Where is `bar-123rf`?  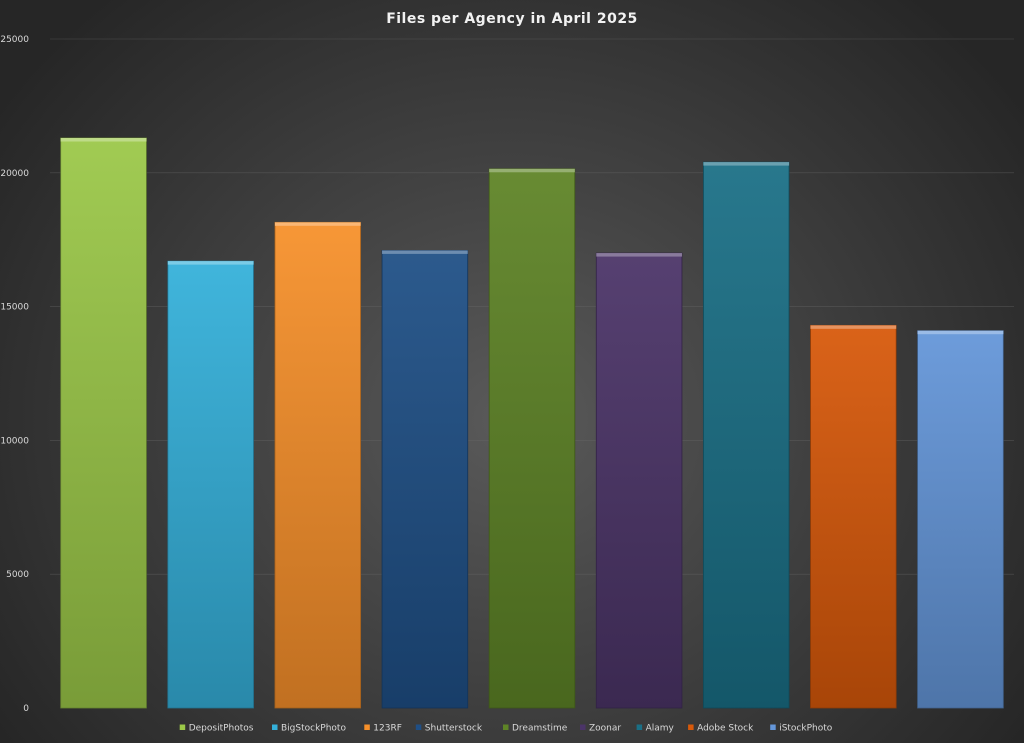 bar-123rf is located at coordinates (318, 465).